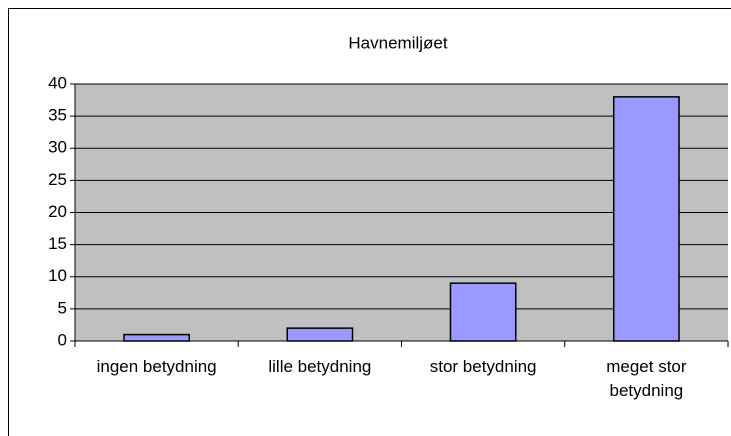  Describe the element at coordinates (57, 211) in the screenshot. I see `y-tick-label: 20` at that location.